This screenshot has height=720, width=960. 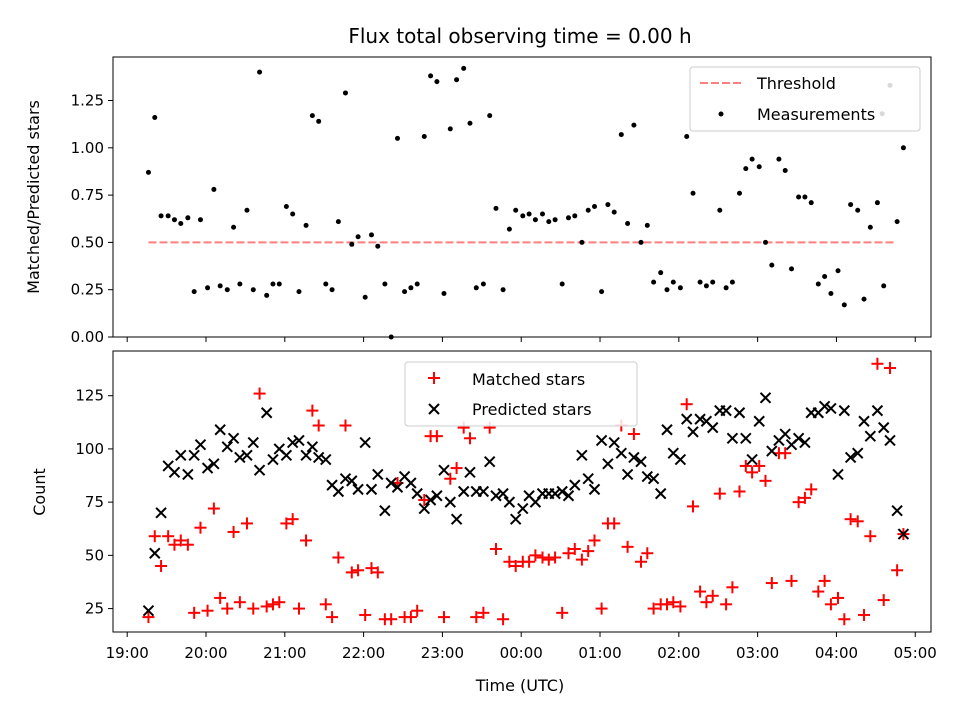 What do you see at coordinates (532, 409) in the screenshot?
I see `legend-predicted-label: Predicted stars` at bounding box center [532, 409].